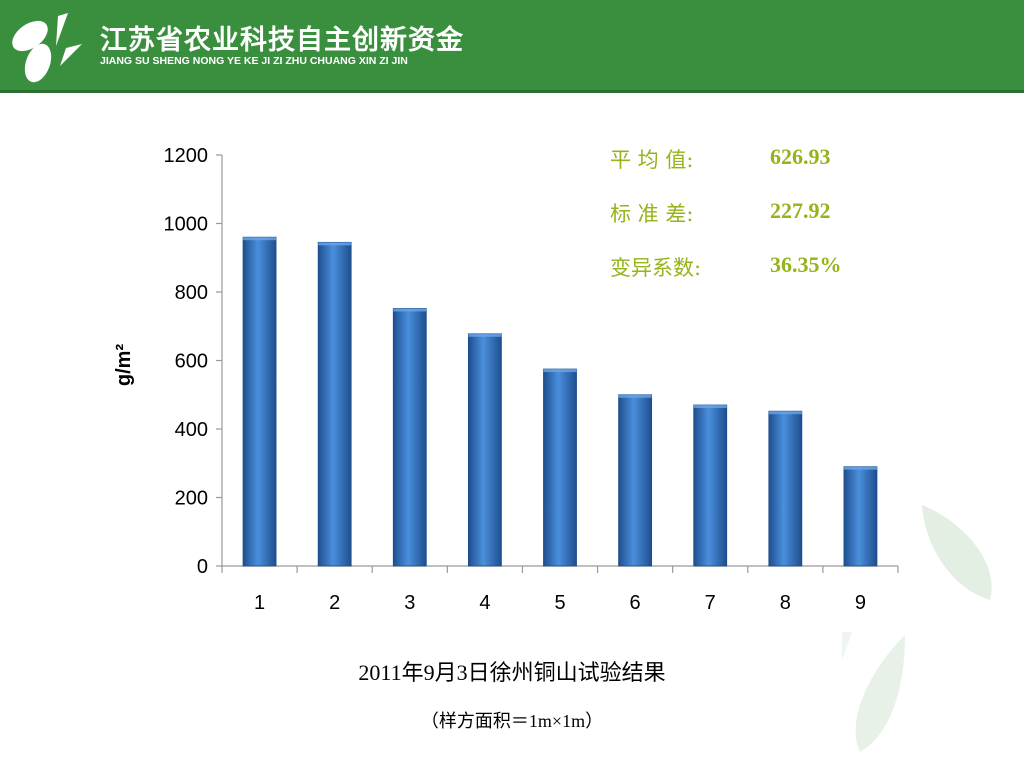 The image size is (1024, 768). What do you see at coordinates (47, 48) in the screenshot?
I see `leaf-logo-icon` at bounding box center [47, 48].